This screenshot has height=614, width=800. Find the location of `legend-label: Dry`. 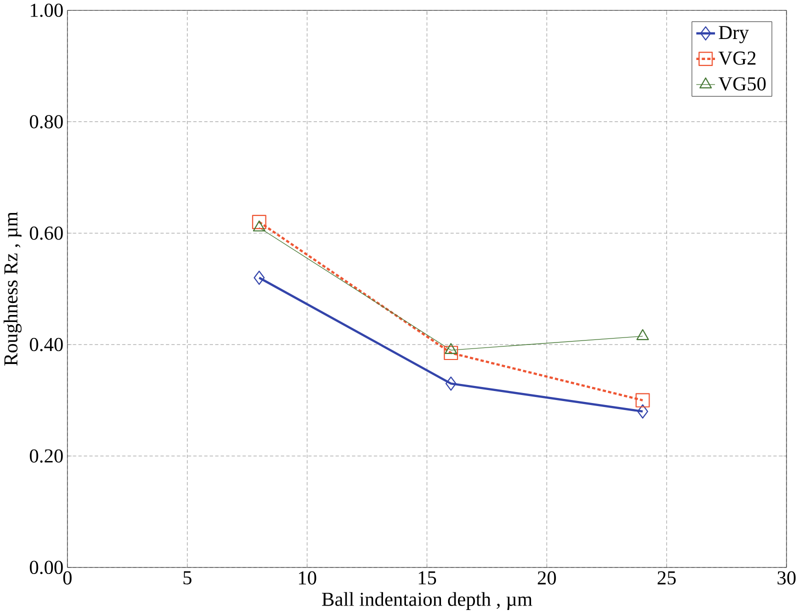

legend-label: Dry is located at coordinates (733, 35).